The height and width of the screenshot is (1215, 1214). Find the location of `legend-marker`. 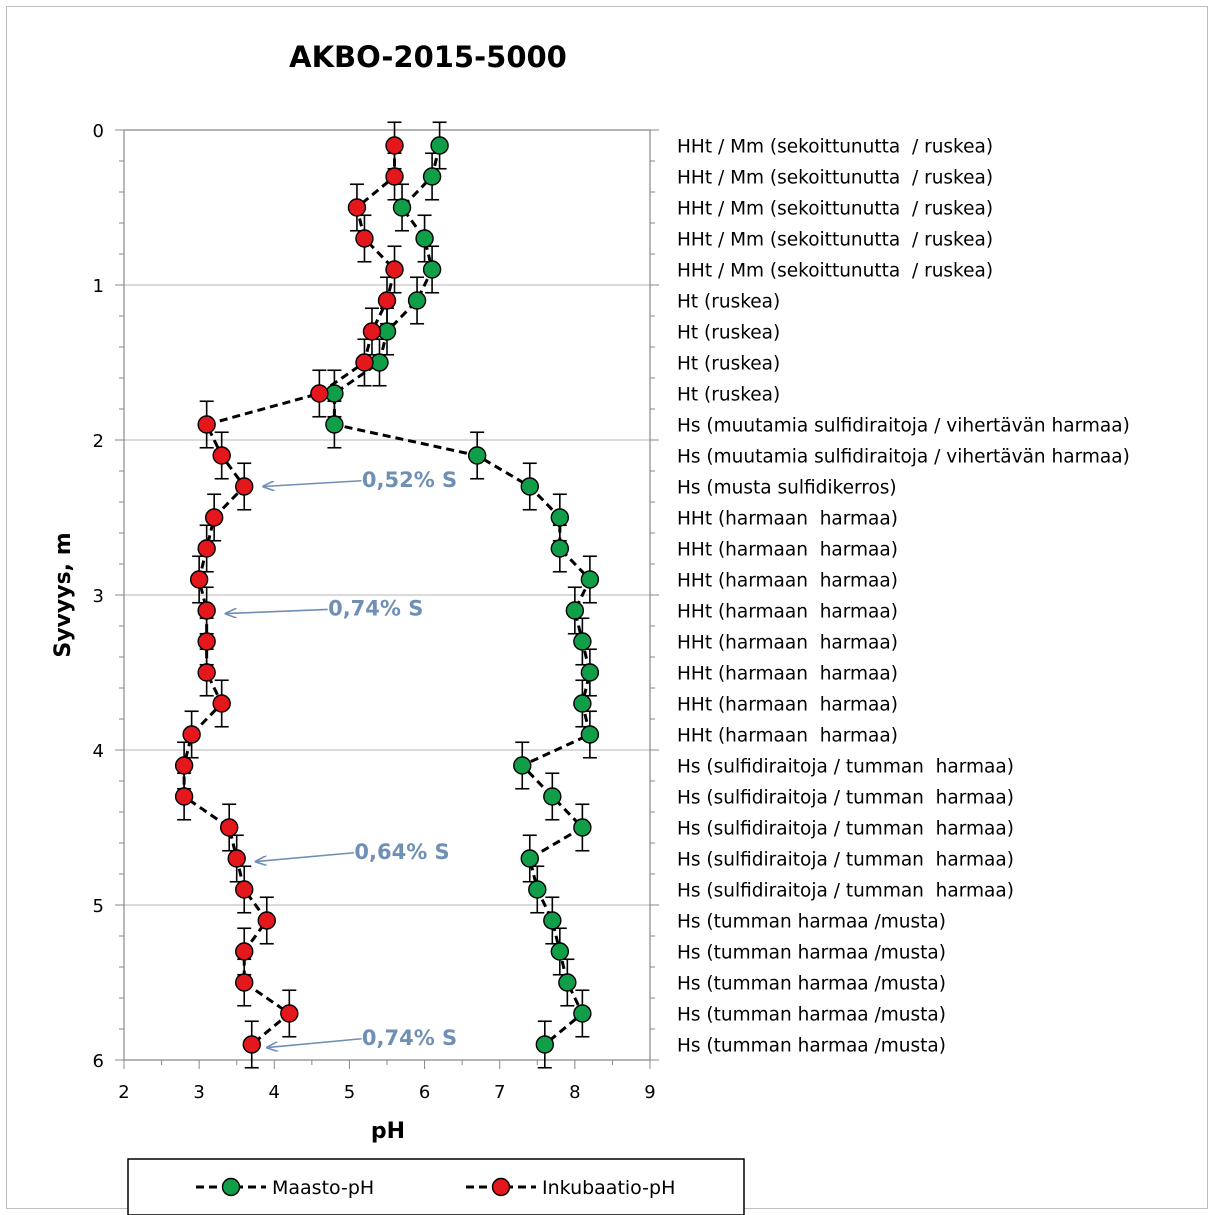

legend-marker is located at coordinates (231, 1187).